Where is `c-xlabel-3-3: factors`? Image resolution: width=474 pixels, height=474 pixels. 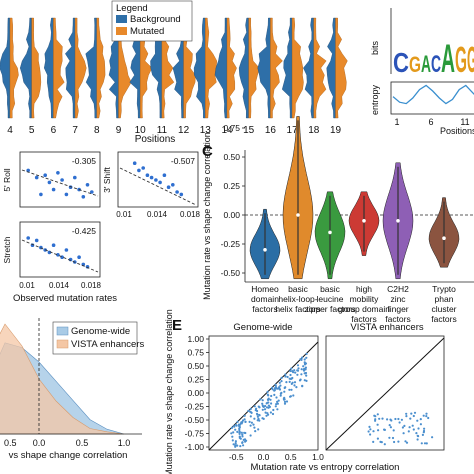 c-xlabel-3-3: factors is located at coordinates (364, 319).